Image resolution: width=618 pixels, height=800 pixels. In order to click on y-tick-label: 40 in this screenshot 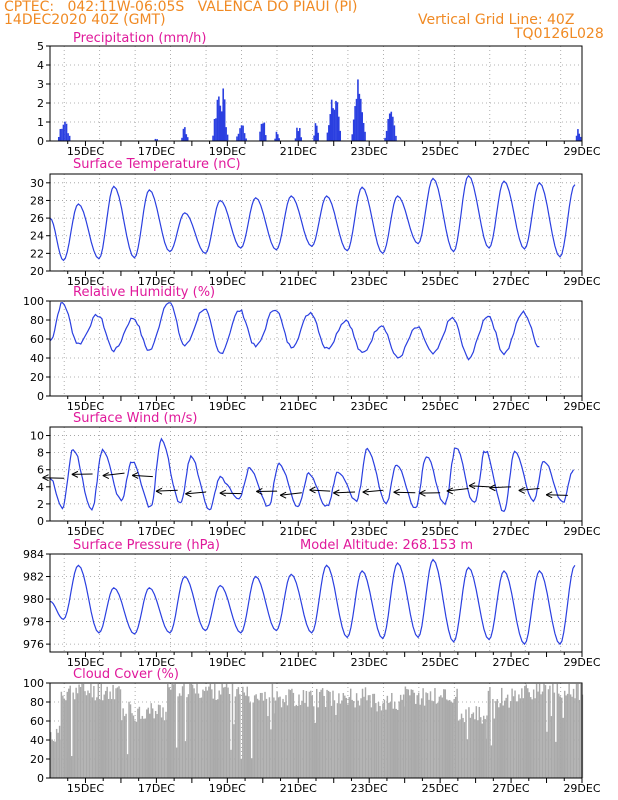, I will do `click(37, 358)`.